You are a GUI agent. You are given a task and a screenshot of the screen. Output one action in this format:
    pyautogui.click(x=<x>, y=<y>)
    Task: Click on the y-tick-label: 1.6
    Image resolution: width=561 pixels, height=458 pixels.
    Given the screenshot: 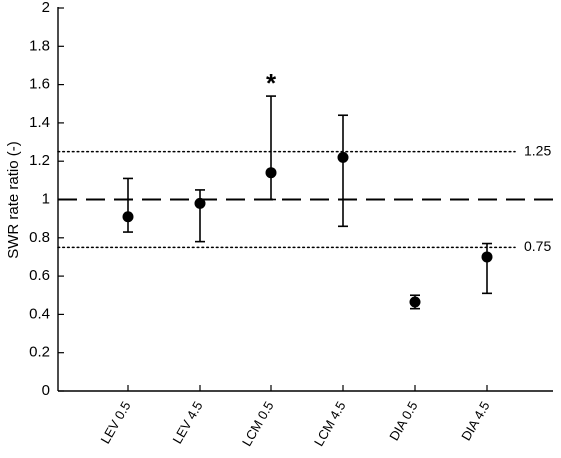 What is the action you would take?
    pyautogui.click(x=39, y=84)
    